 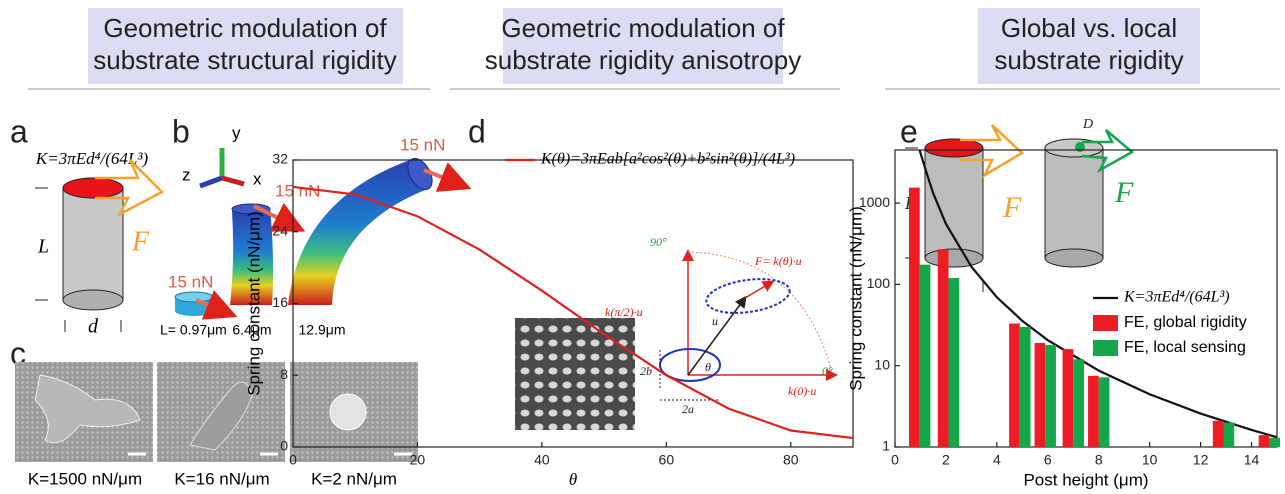 I want to click on x-tick-label: 14, so click(x=1252, y=460).